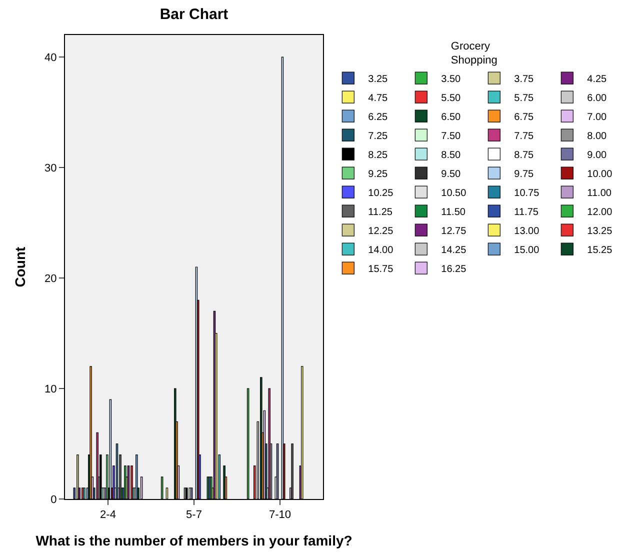 This screenshot has height=558, width=632. I want to click on legend-label: 11.25, so click(380, 212).